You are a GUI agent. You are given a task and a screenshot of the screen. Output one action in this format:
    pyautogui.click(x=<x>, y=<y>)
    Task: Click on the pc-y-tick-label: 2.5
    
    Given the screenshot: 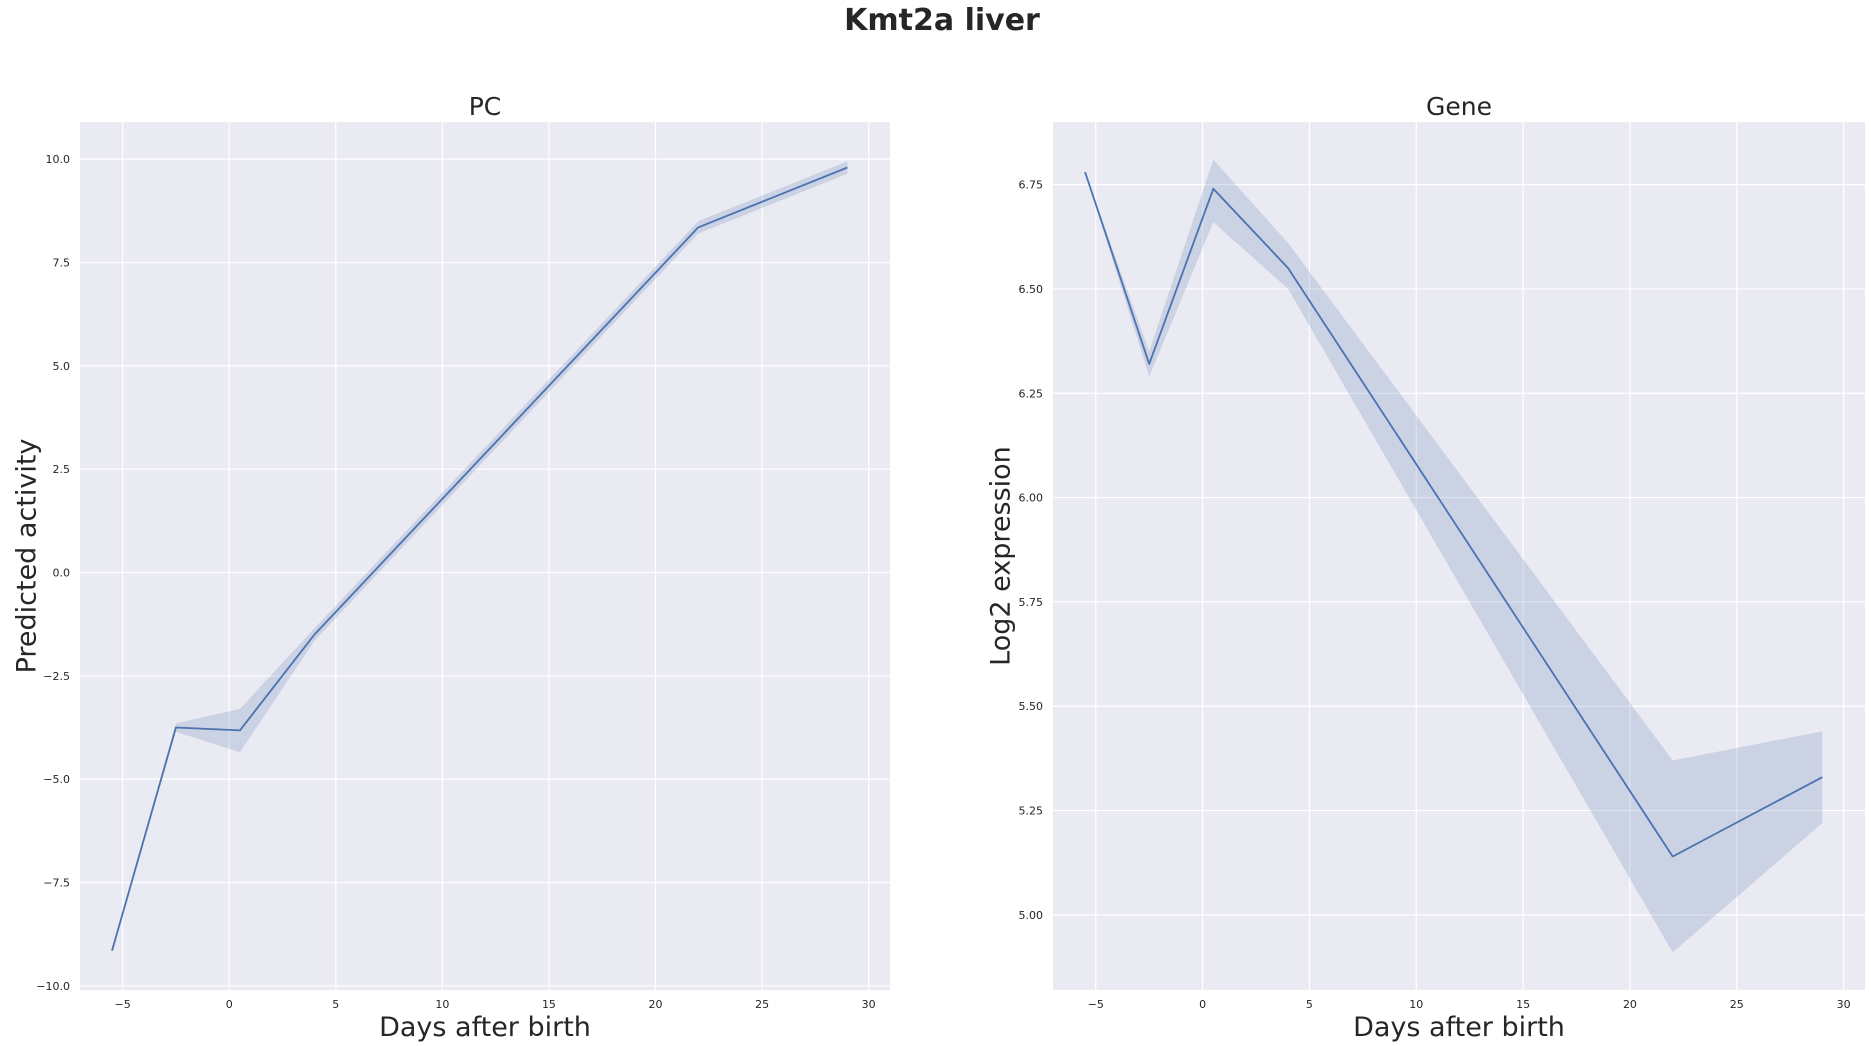 What is the action you would take?
    pyautogui.click(x=62, y=469)
    